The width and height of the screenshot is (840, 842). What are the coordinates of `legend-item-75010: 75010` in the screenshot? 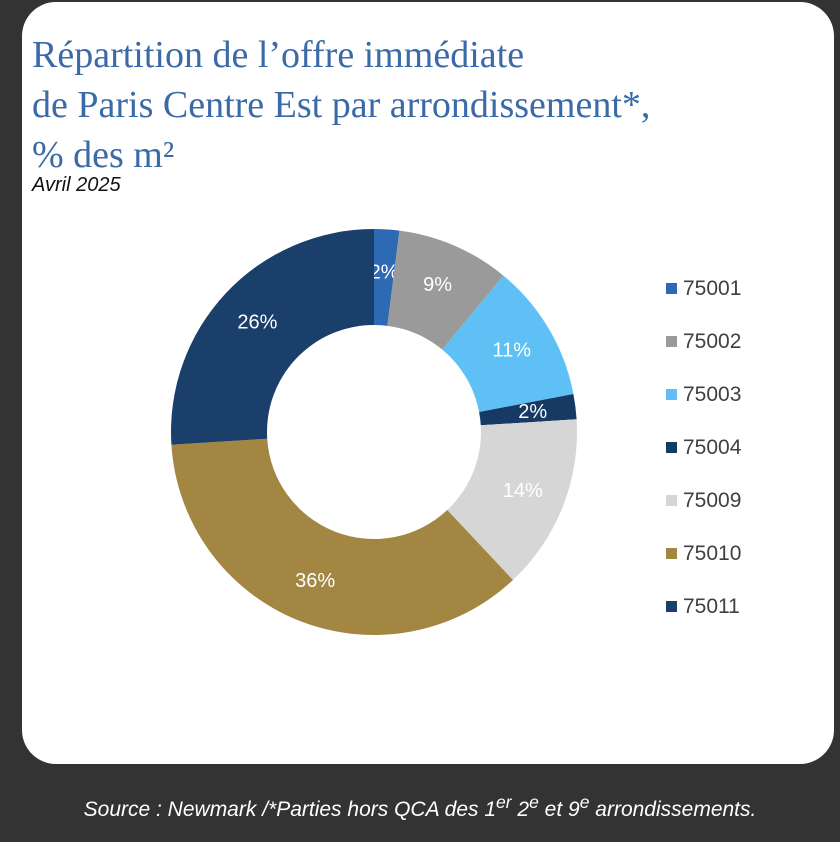 It's located at (703, 553).